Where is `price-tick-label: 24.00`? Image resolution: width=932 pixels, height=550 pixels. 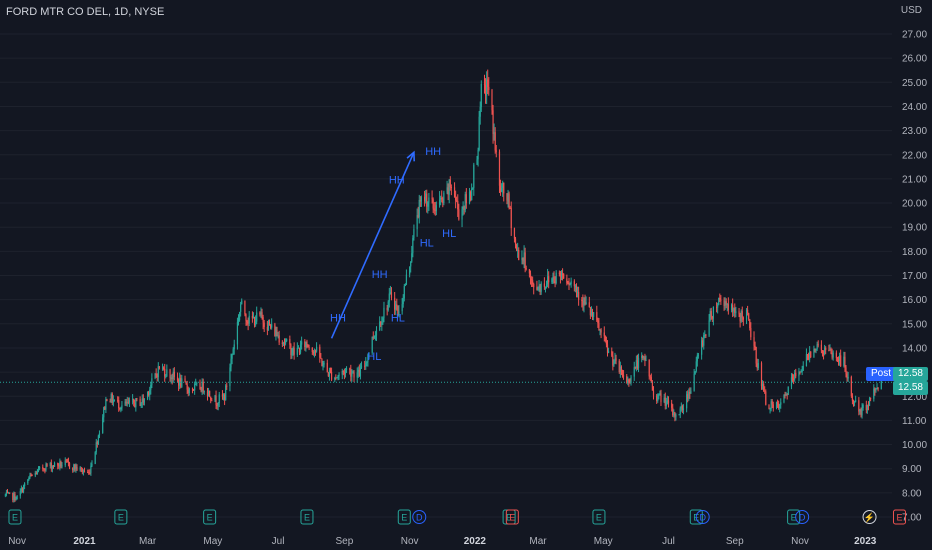 price-tick-label: 24.00 is located at coordinates (914, 107).